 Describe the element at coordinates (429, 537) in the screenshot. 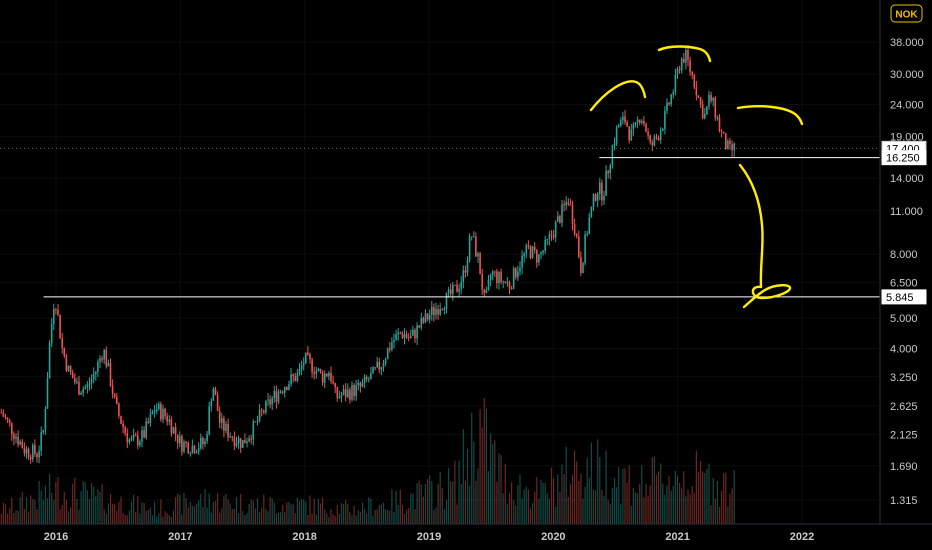

I see `time-axis: 2016 2017 2018 2019 2020 2021 2022` at that location.